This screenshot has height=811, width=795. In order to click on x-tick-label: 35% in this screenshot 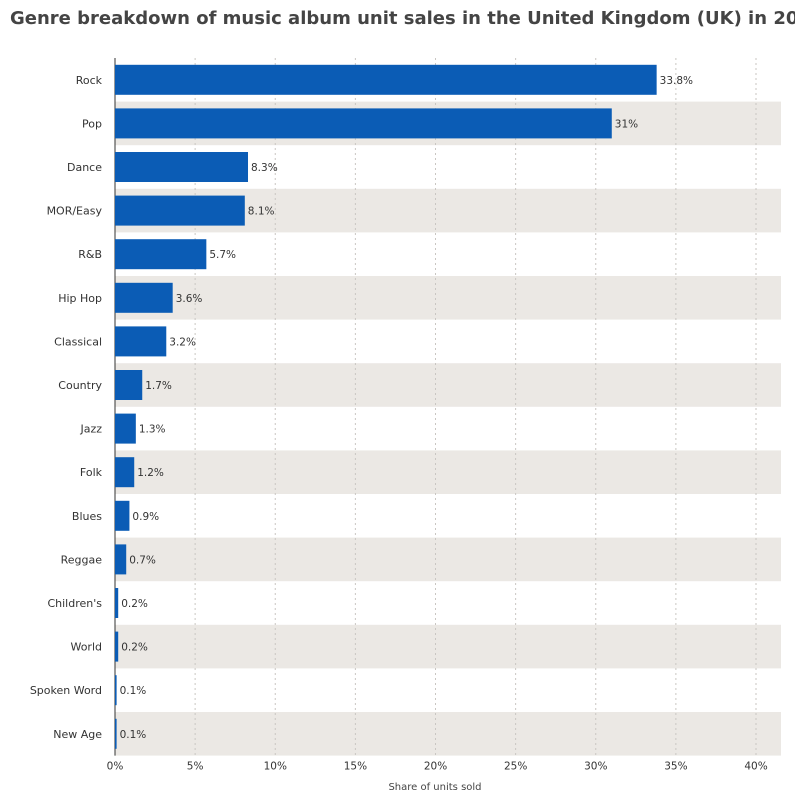, I will do `click(675, 767)`.